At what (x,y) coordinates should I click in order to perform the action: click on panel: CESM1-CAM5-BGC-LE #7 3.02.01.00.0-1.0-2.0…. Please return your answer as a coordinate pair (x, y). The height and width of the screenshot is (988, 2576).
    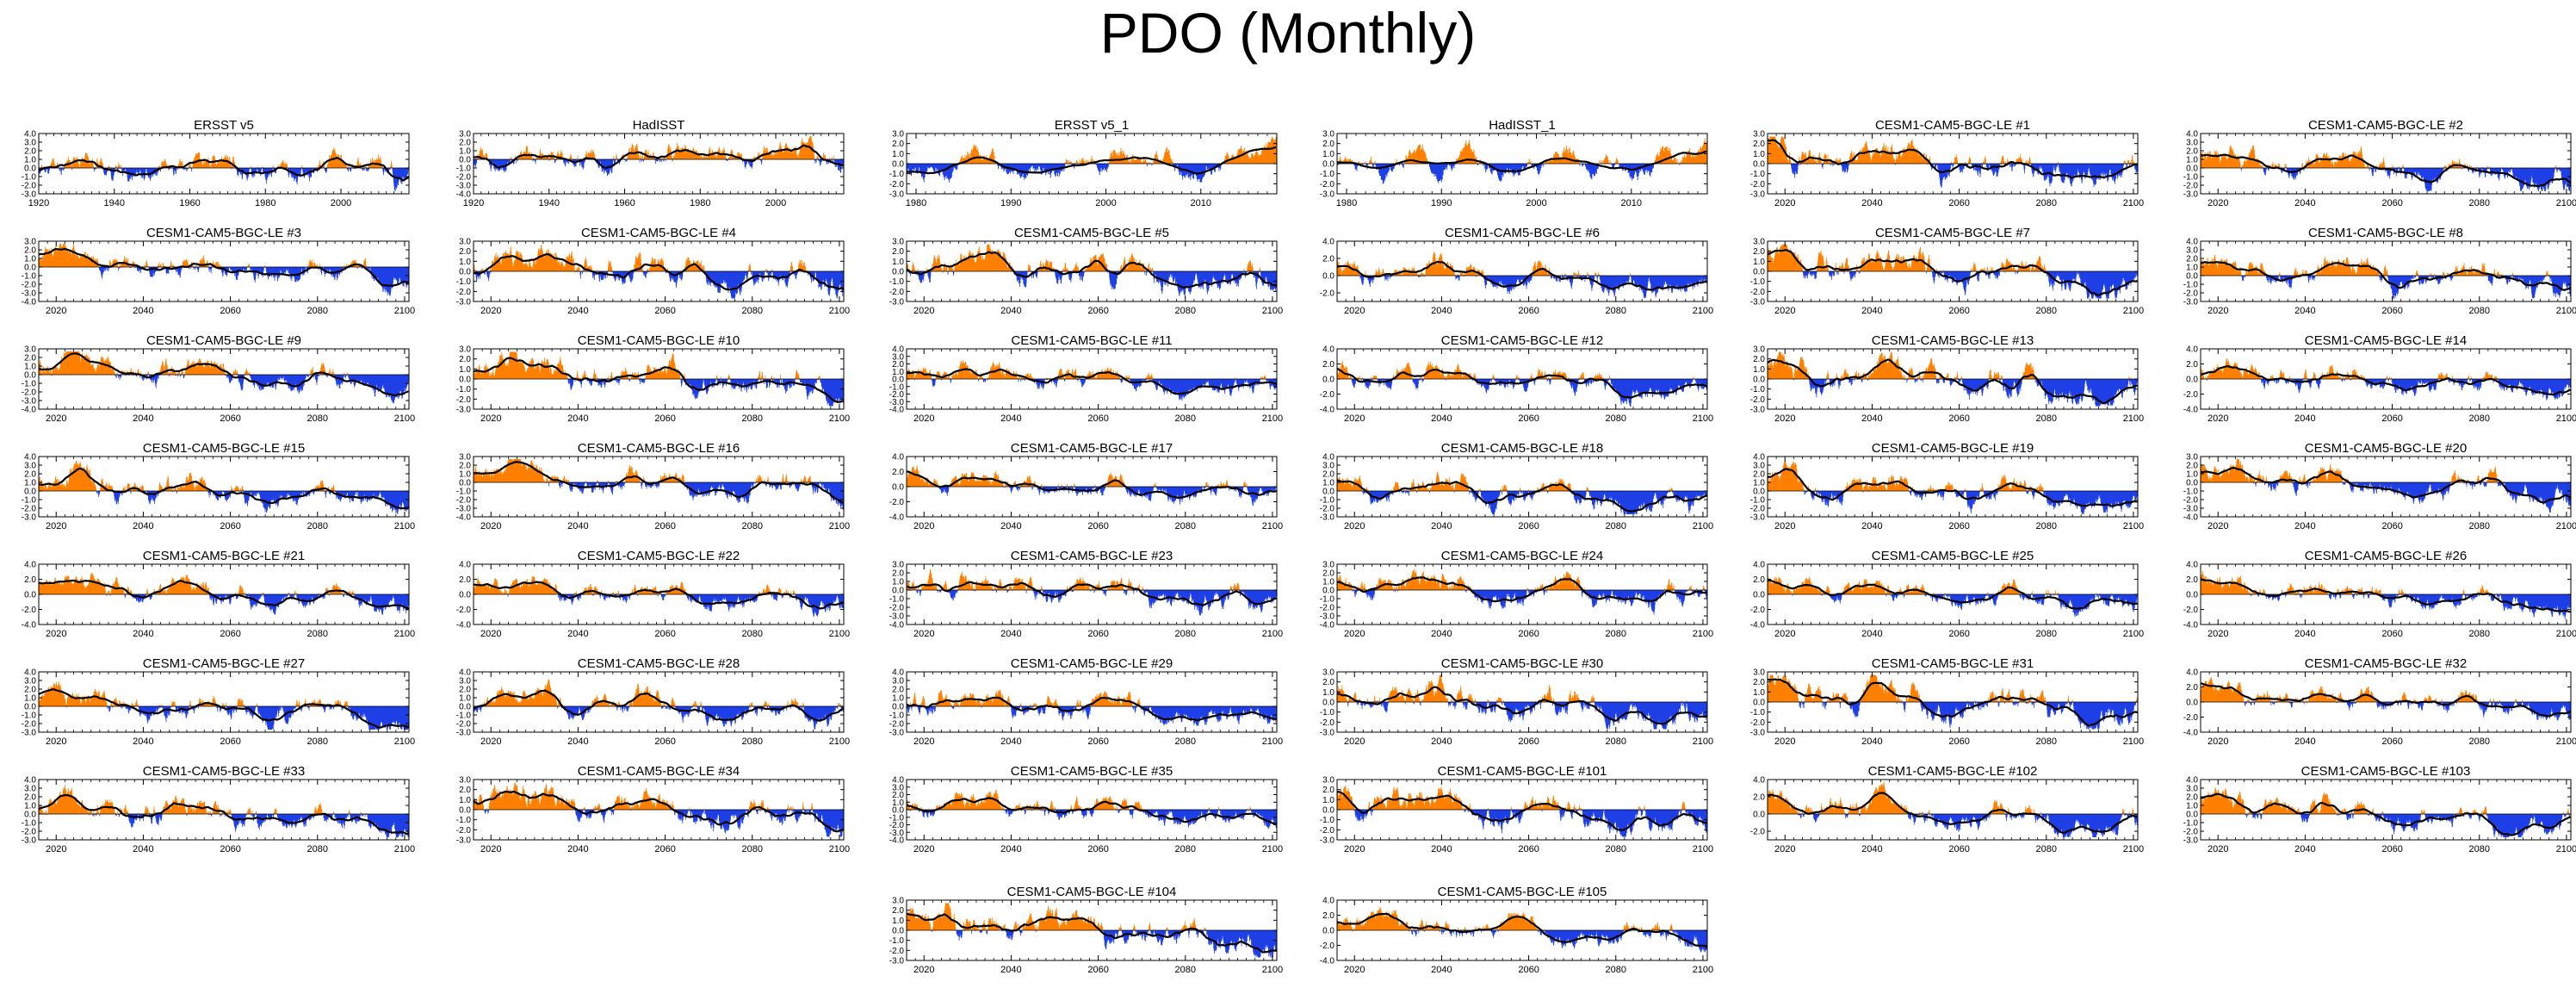
    Looking at the image, I should click on (1947, 271).